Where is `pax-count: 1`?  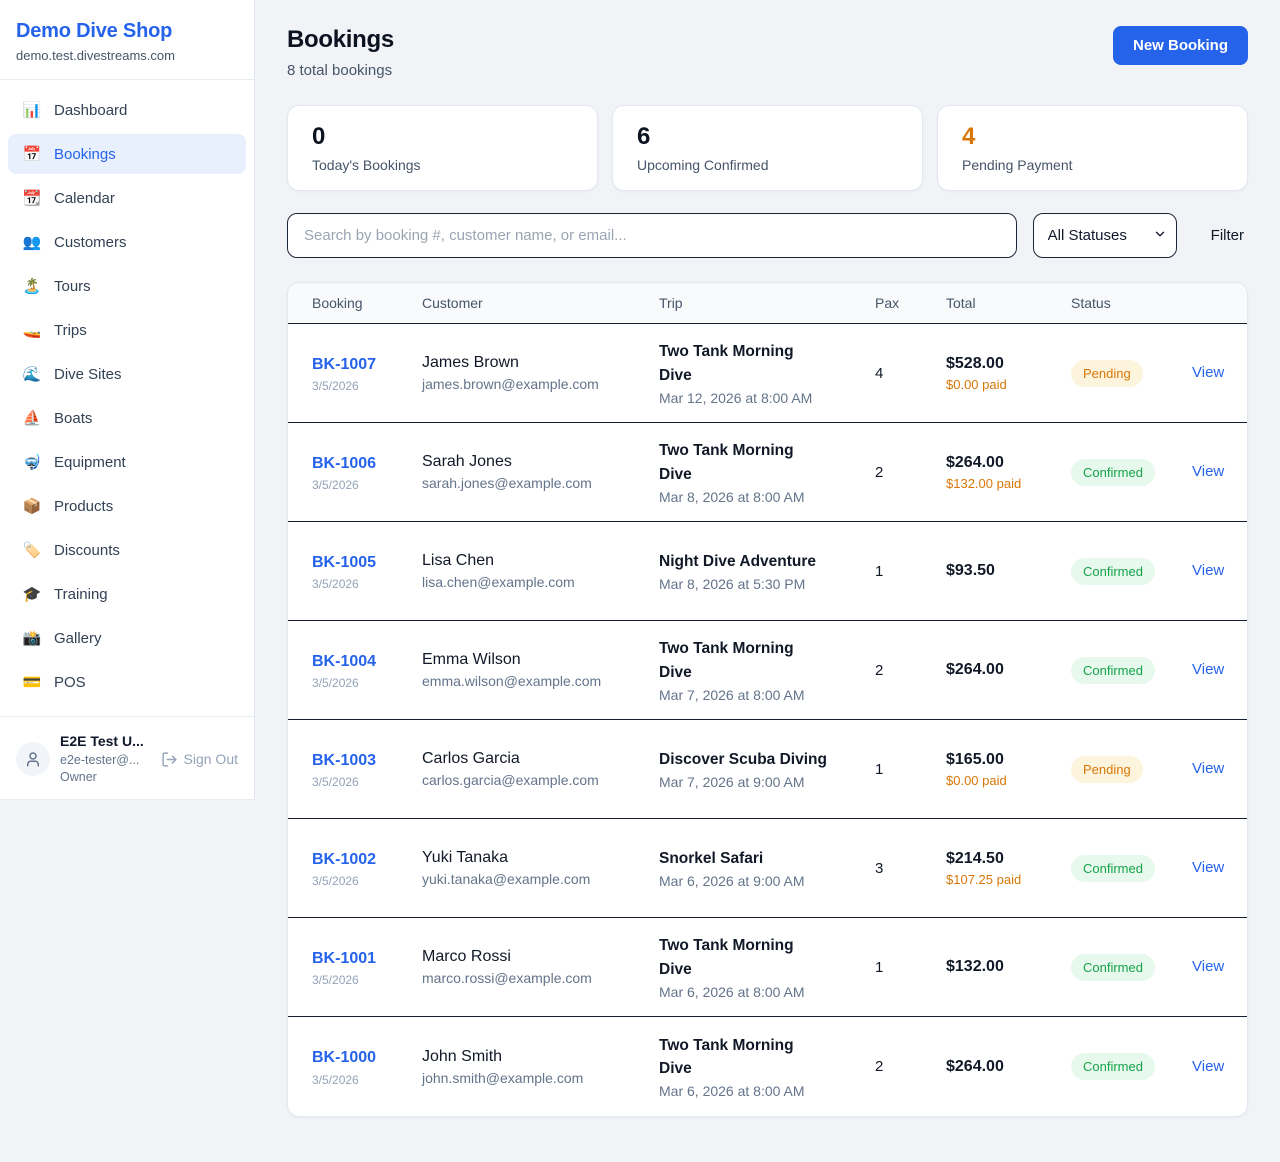
pax-count: 1 is located at coordinates (879, 571).